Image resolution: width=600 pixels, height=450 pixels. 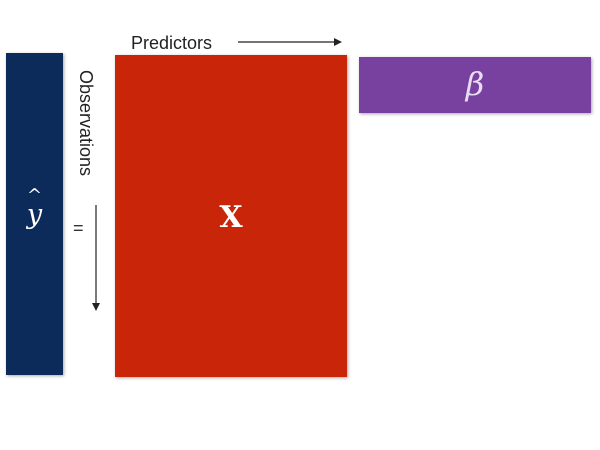 What do you see at coordinates (86, 123) in the screenshot?
I see `observations-label: Observations` at bounding box center [86, 123].